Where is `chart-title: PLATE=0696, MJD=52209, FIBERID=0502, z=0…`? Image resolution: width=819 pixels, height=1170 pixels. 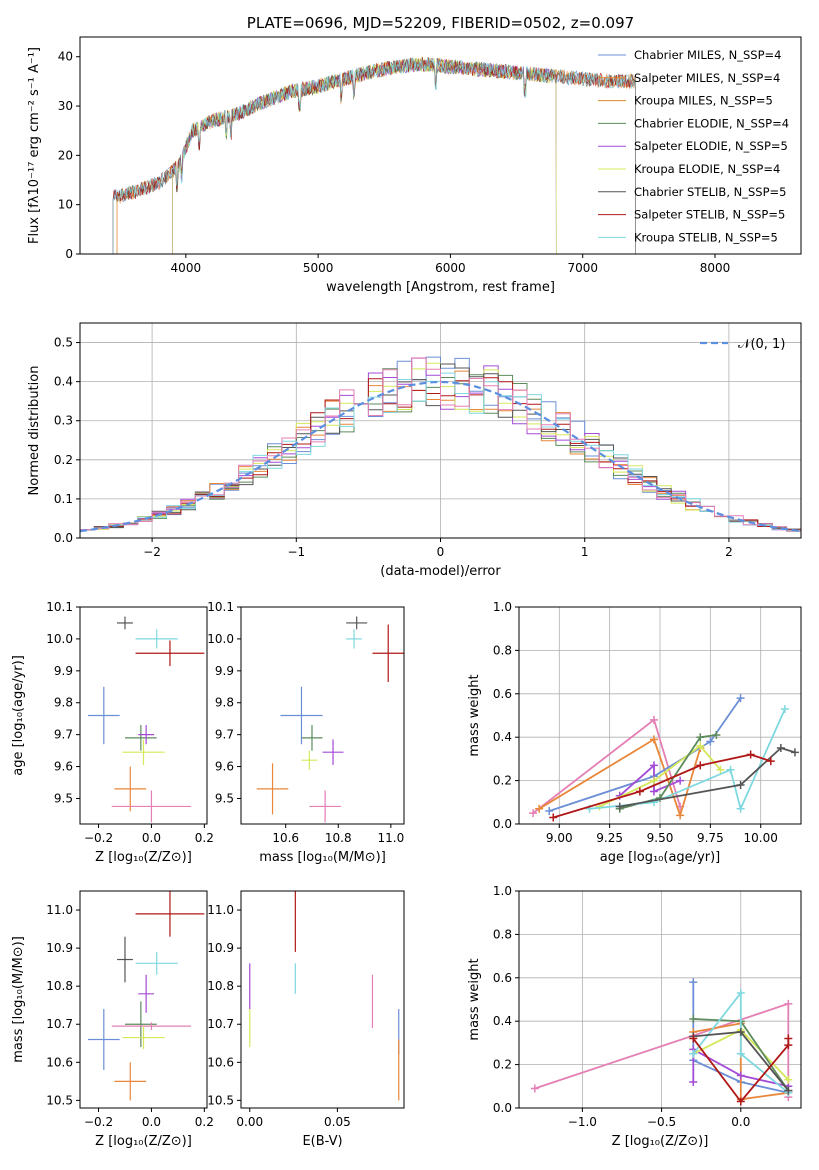
chart-title: PLATE=0696, MJD=52209, FIBERID=0502, z=0… is located at coordinates (440, 23).